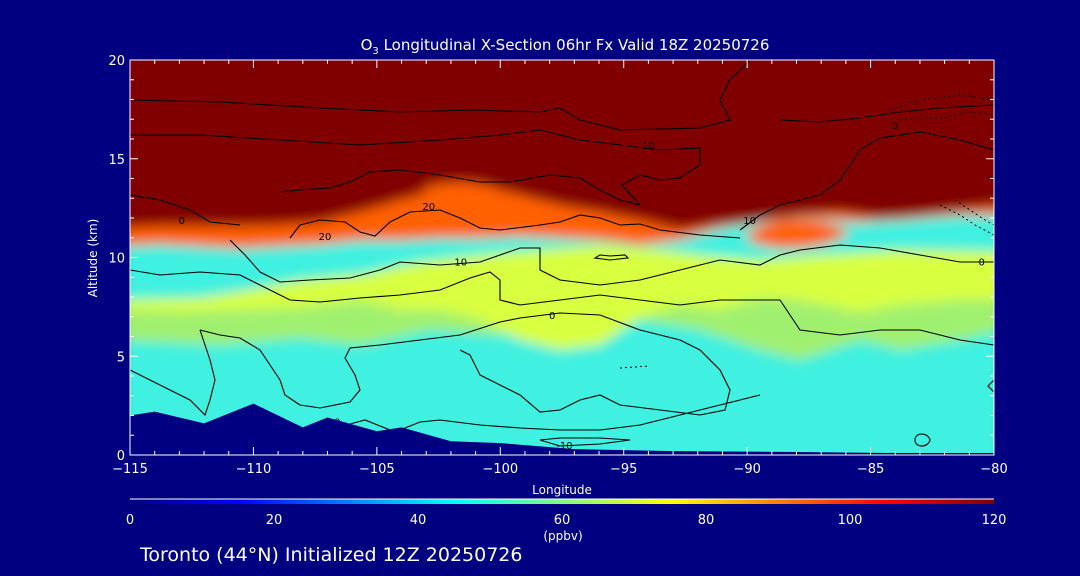 The image size is (1080, 576). What do you see at coordinates (562, 490) in the screenshot?
I see `x-axis-label: Longitude` at bounding box center [562, 490].